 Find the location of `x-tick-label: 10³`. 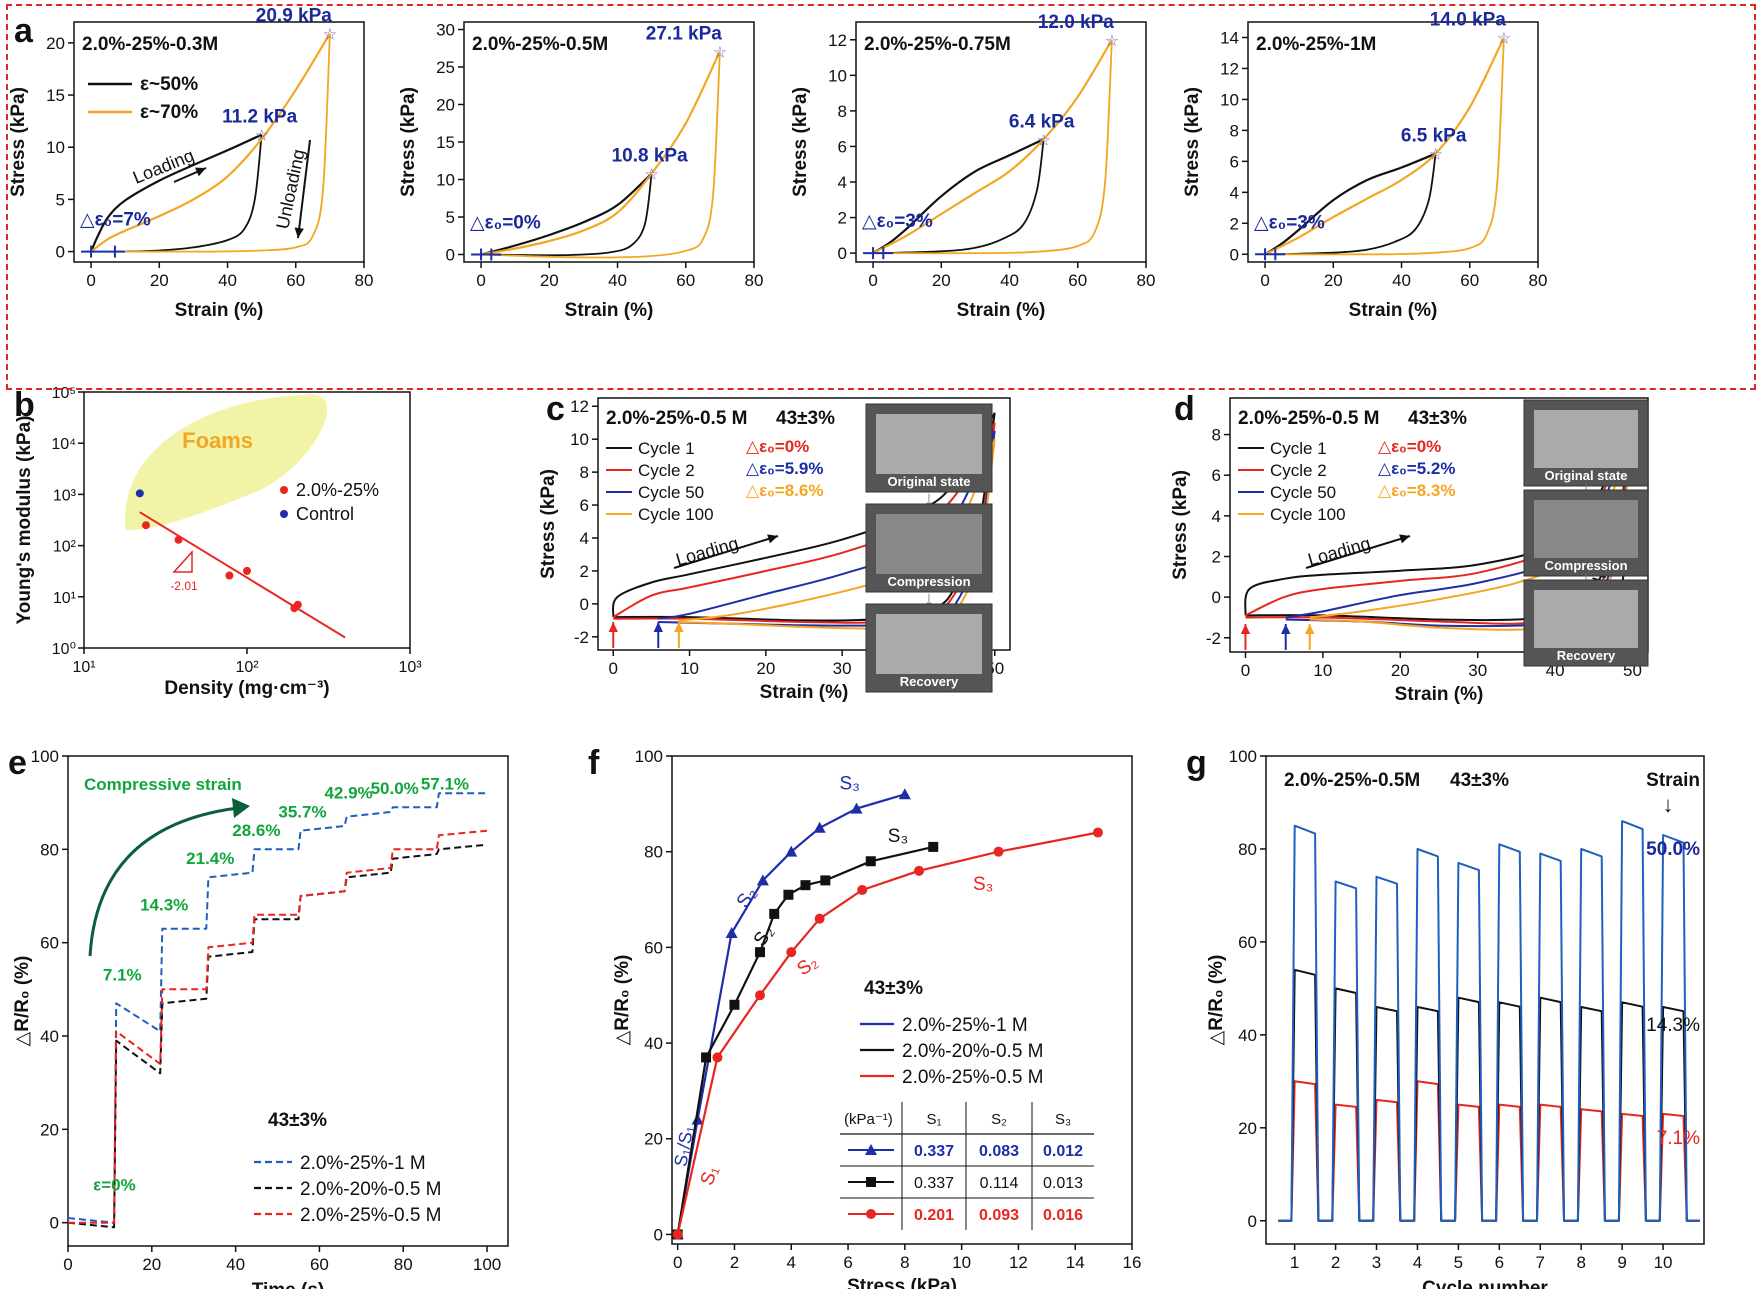

x-tick-label: 10³ is located at coordinates (410, 667).